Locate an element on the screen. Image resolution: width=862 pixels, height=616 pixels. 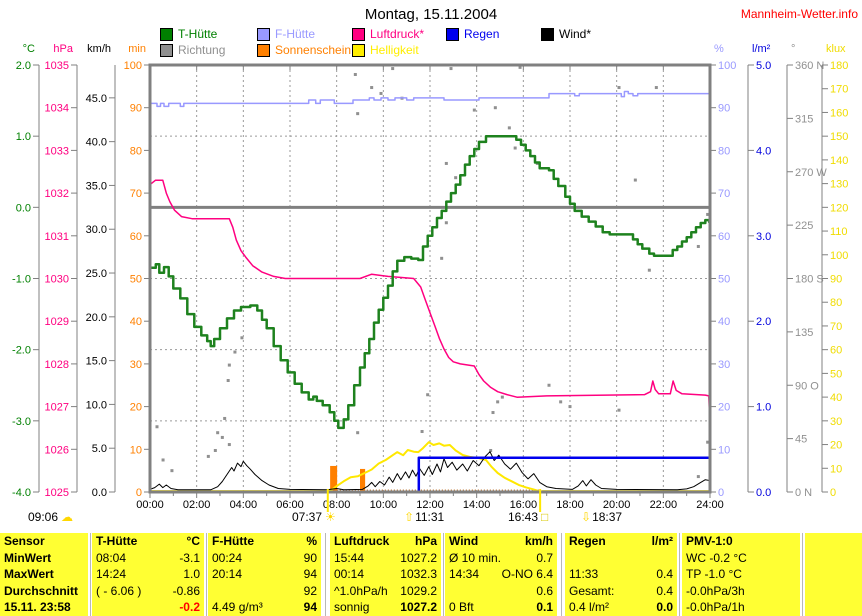
table-cell-text: TP -1.0 °C is located at coordinates (714, 574).